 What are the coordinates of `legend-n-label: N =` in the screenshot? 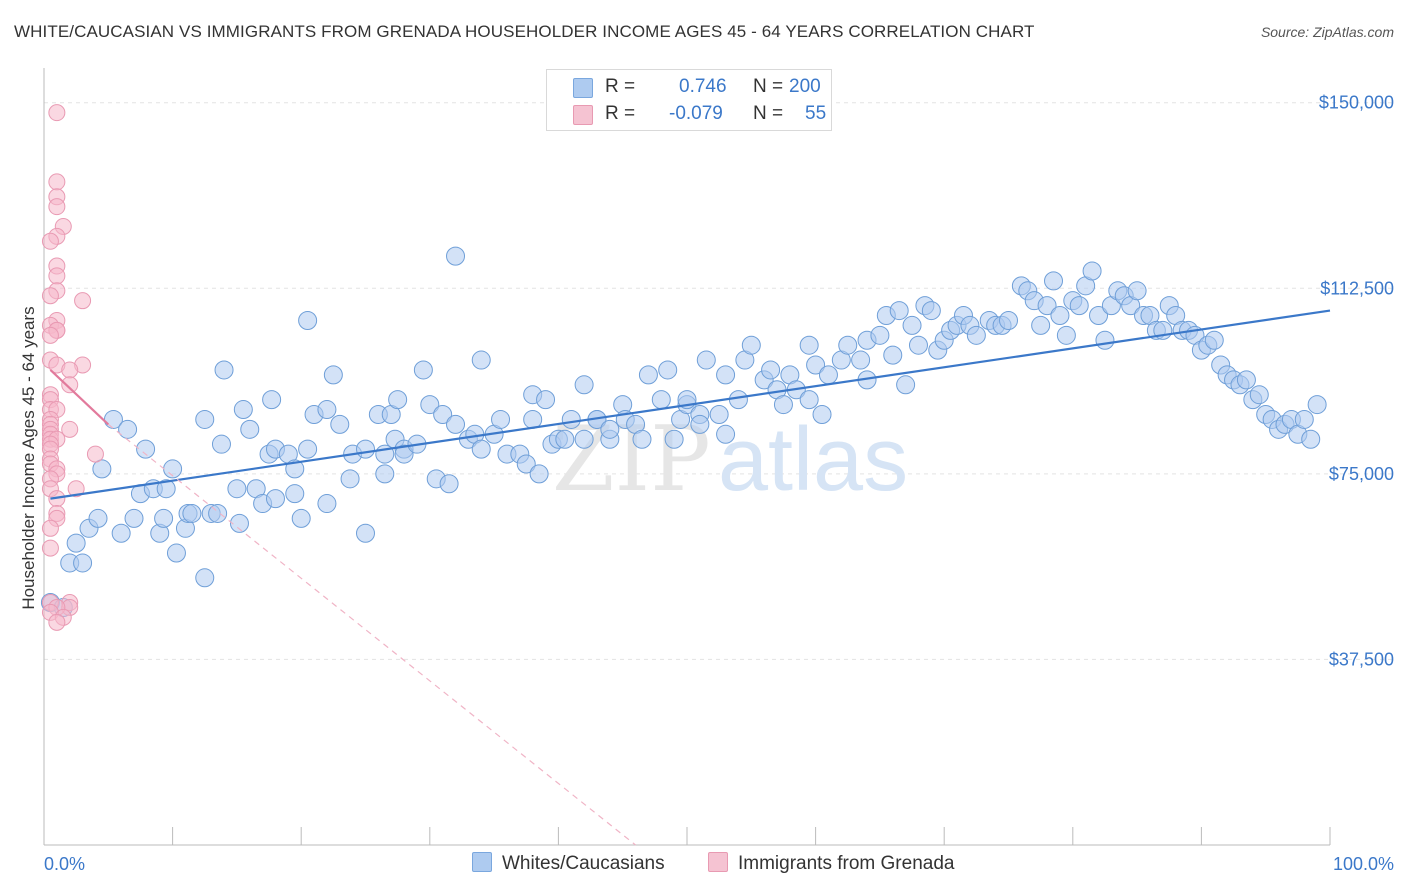 It's located at (768, 113).